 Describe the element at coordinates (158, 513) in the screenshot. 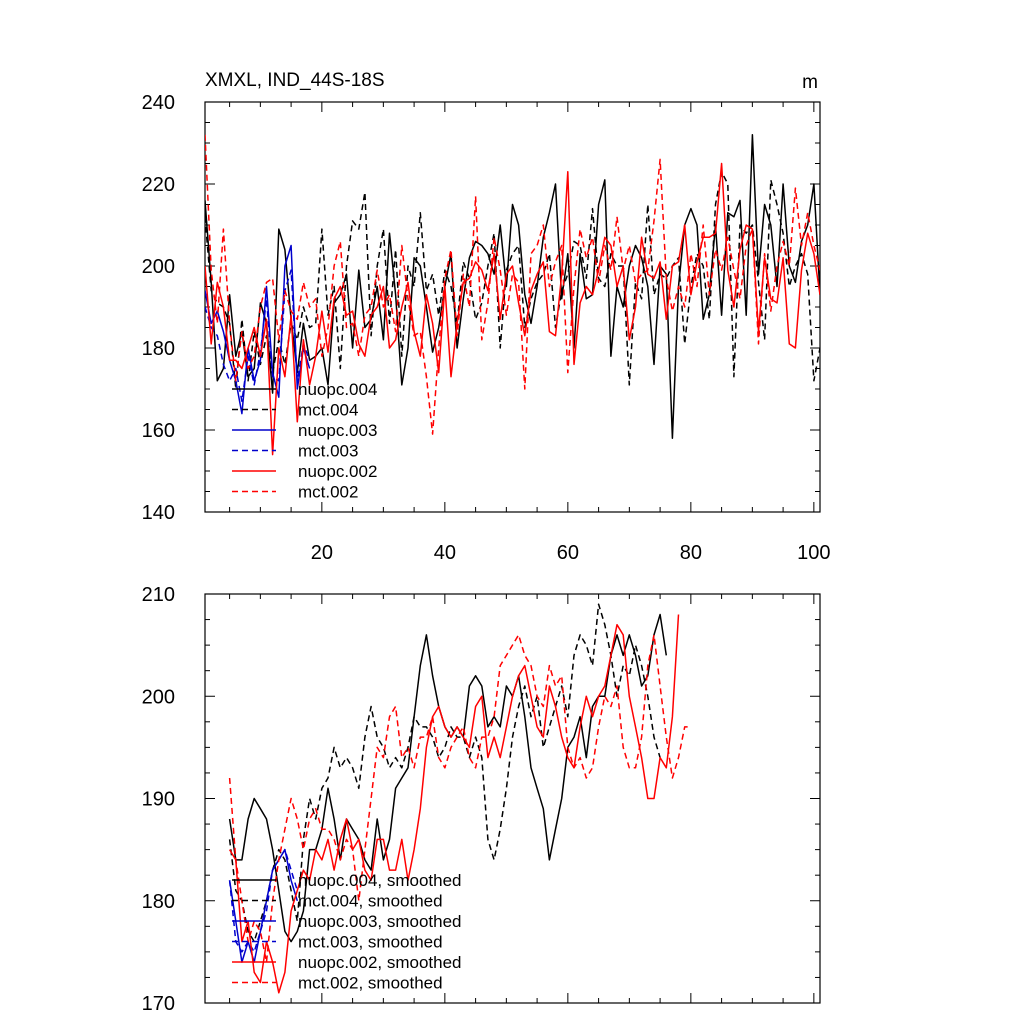

I see `y-tick-label: 140` at that location.